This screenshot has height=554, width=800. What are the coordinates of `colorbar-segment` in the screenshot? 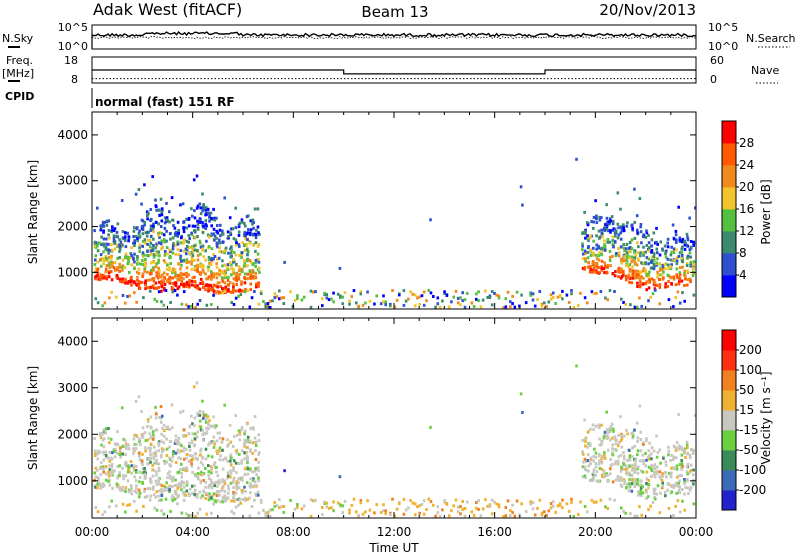 It's located at (729, 380).